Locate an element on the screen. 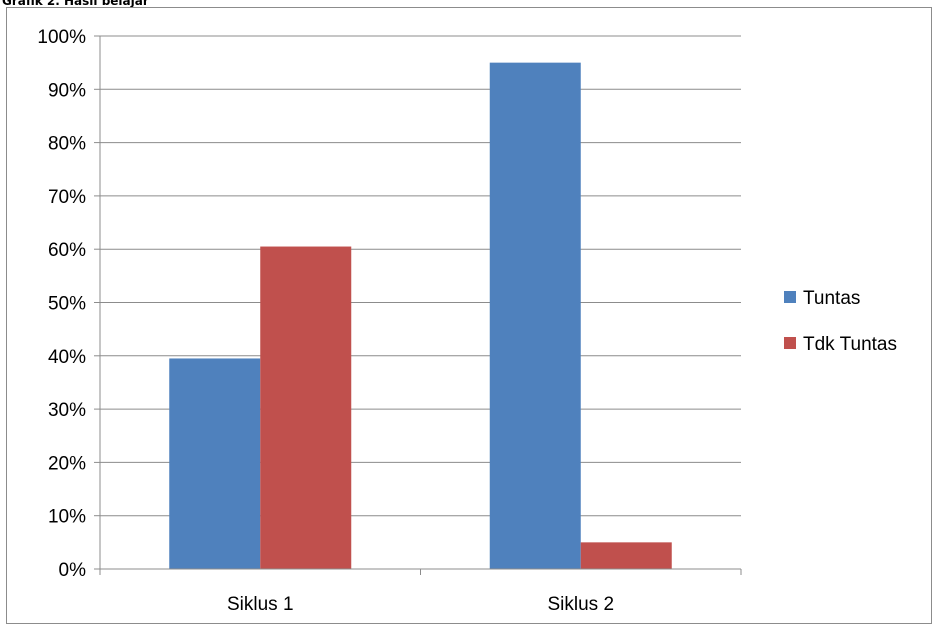 The height and width of the screenshot is (625, 933). y-tick-label: 60% is located at coordinates (67, 250).